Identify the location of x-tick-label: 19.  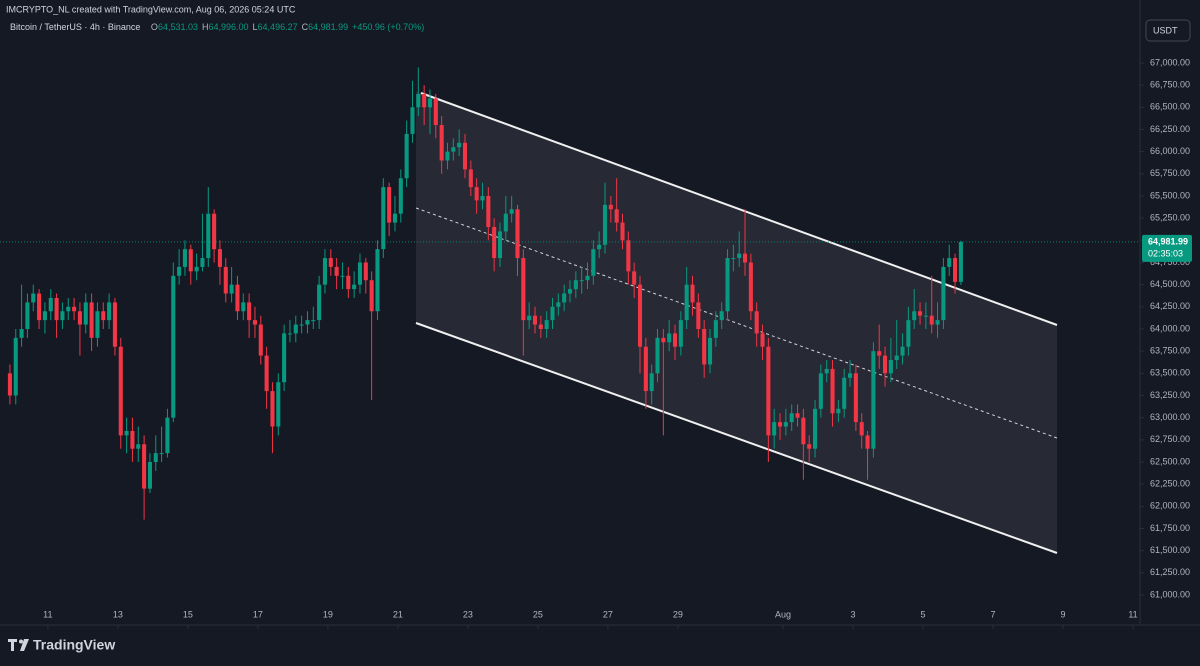
(328, 614).